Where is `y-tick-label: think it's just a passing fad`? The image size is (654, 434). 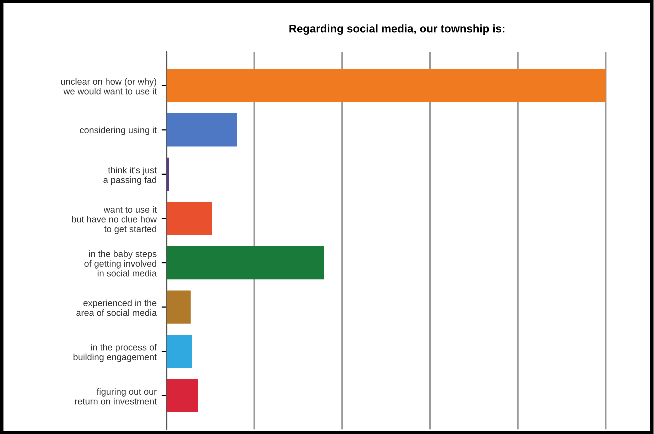
y-tick-label: think it's just a passing fad is located at coordinates (130, 176).